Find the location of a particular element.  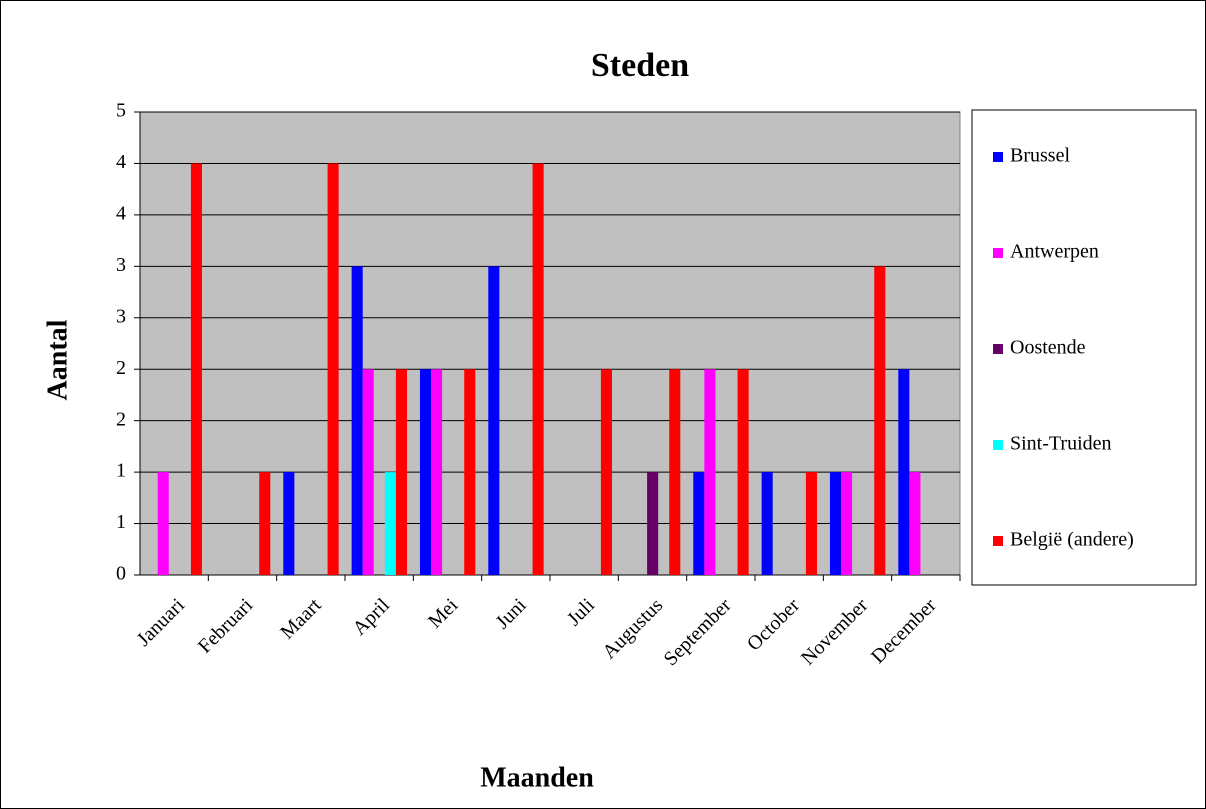

legend-label: België (andere) is located at coordinates (1072, 540).